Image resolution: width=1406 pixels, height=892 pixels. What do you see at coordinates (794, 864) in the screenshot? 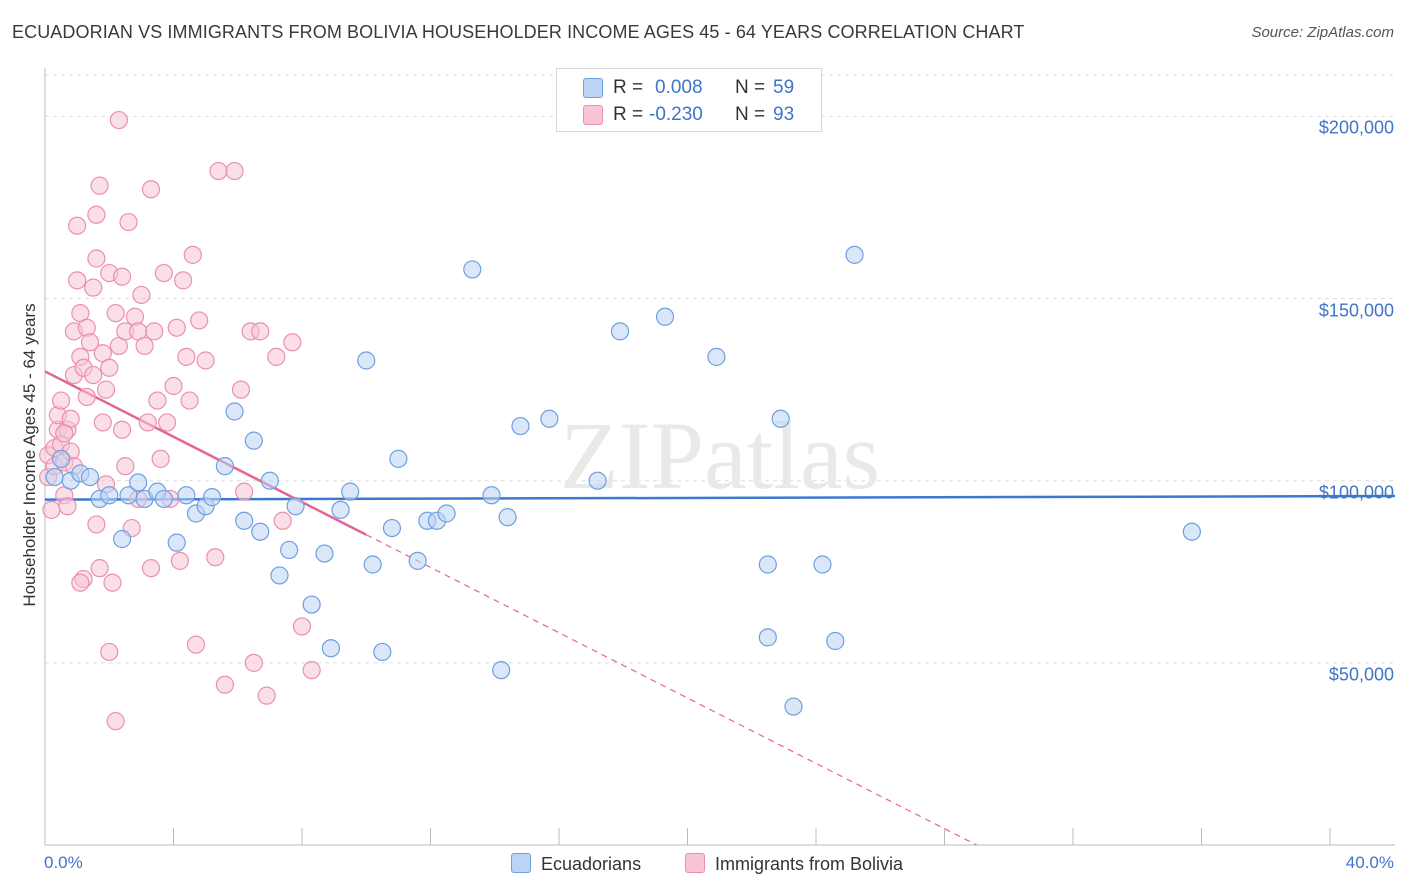
I see `bottom-legend-bolivia: Immigrants from Bolivia` at bounding box center [794, 864].